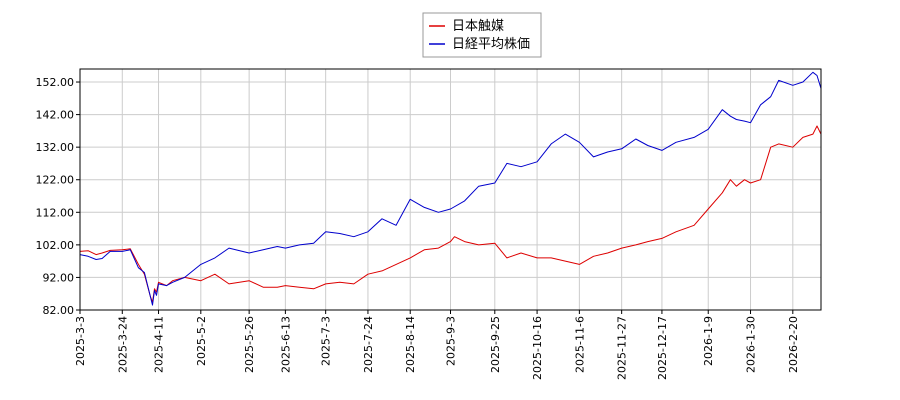 Image resolution: width=900 pixels, height=400 pixels. Describe the element at coordinates (368, 344) in the screenshot. I see `x-tick-label: 2025-7-24` at that location.